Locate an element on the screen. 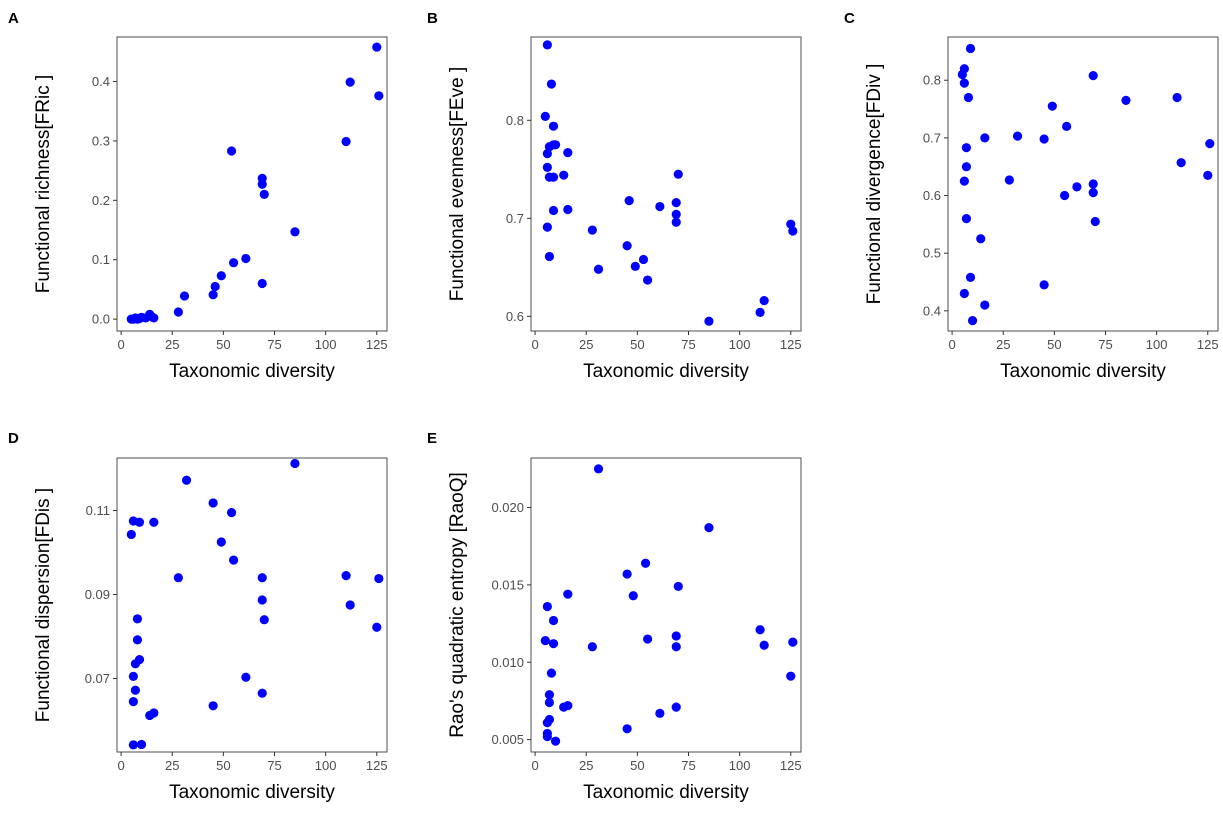  y-tick-label: 0.3 is located at coordinates (101, 140).